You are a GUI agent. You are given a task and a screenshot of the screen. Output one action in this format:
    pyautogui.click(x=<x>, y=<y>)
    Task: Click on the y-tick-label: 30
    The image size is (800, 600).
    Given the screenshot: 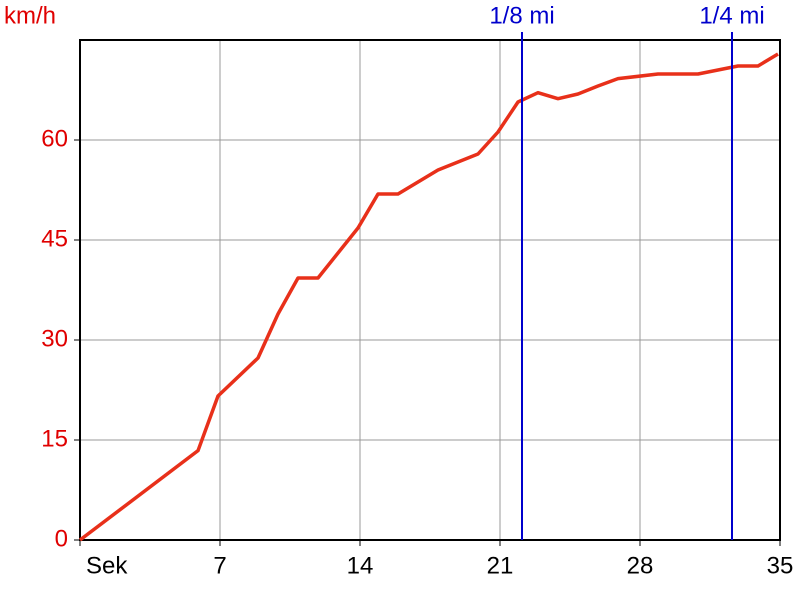 What is the action you would take?
    pyautogui.click(x=54, y=338)
    